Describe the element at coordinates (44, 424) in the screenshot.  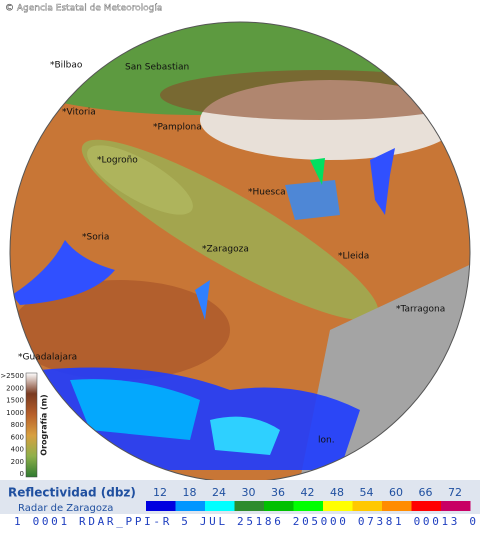
I see `orography-title: Orografía (m)` at that location.